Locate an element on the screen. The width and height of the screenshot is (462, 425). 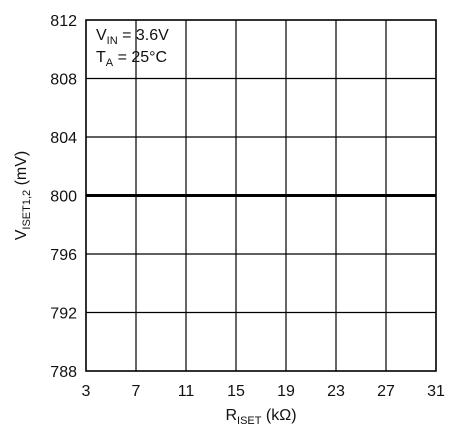
annotation-text: TA = 25°C is located at coordinates (131, 59).